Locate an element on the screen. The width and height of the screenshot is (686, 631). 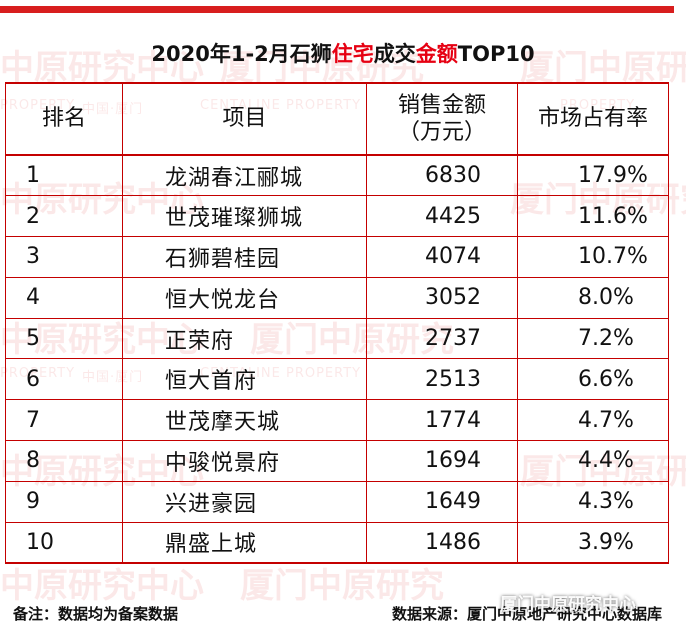
cell-rank: 7 is located at coordinates (64, 420).